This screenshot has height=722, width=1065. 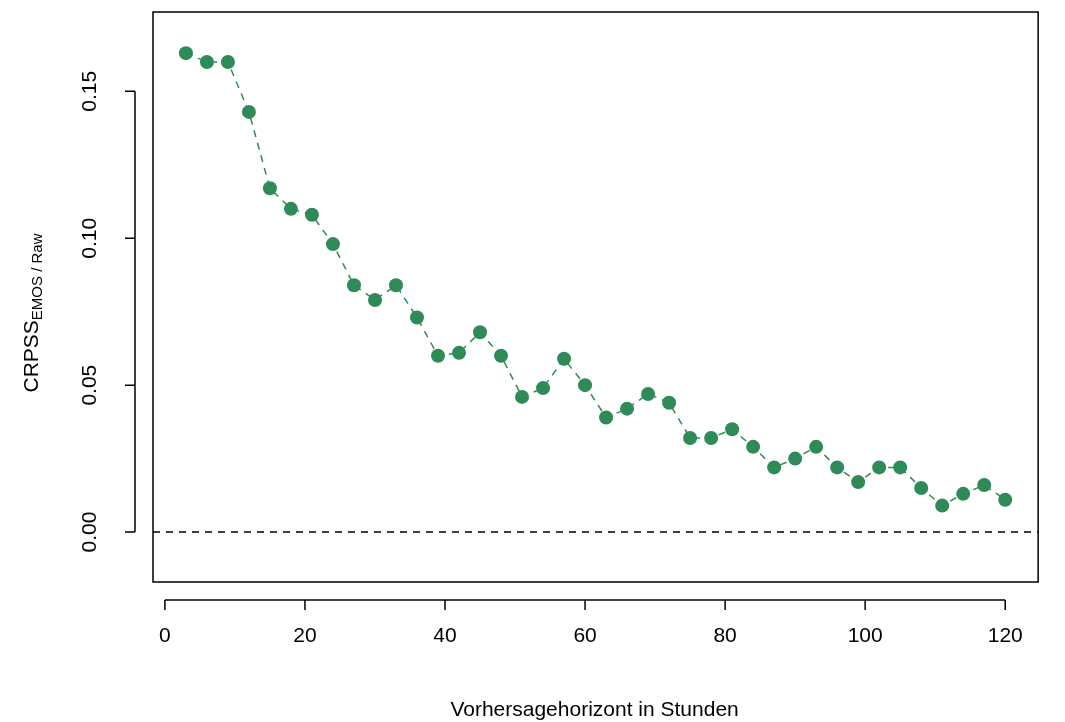 I want to click on x-tick-label: 100, so click(x=865, y=635).